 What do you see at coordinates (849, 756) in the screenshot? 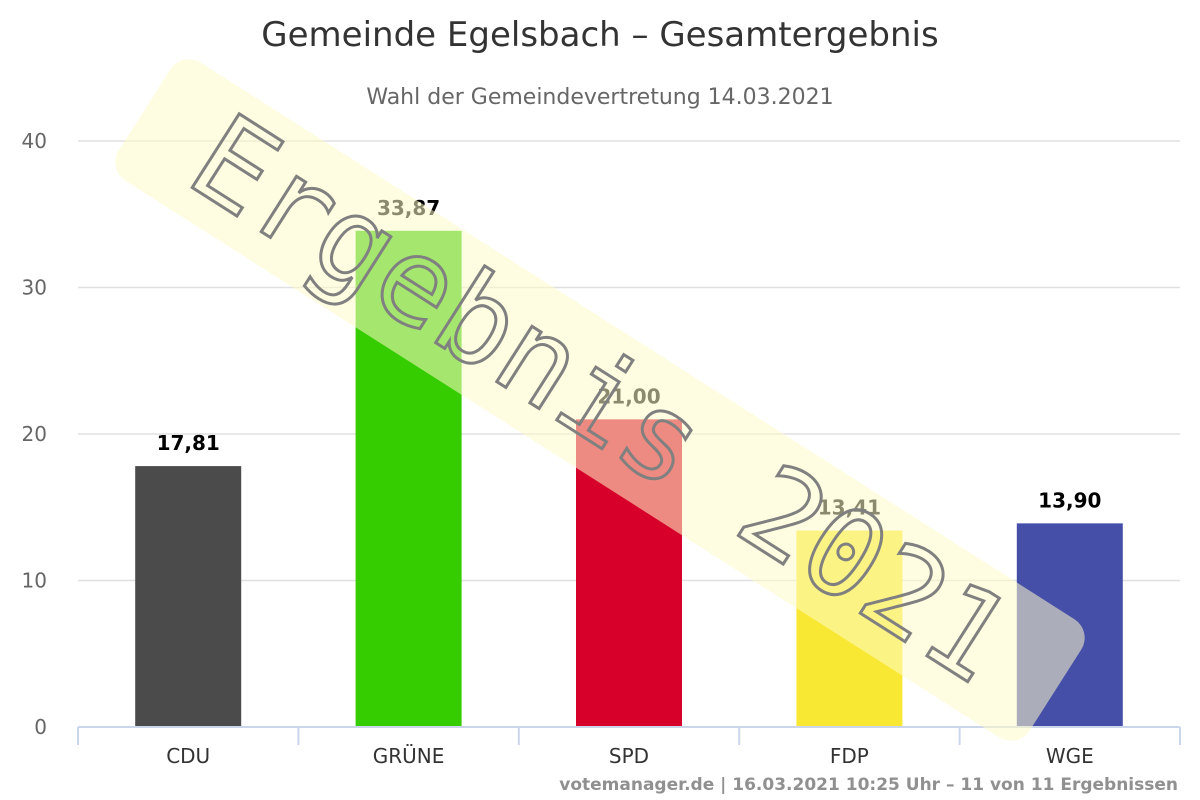
I see `x-tick-label: FDP` at bounding box center [849, 756].